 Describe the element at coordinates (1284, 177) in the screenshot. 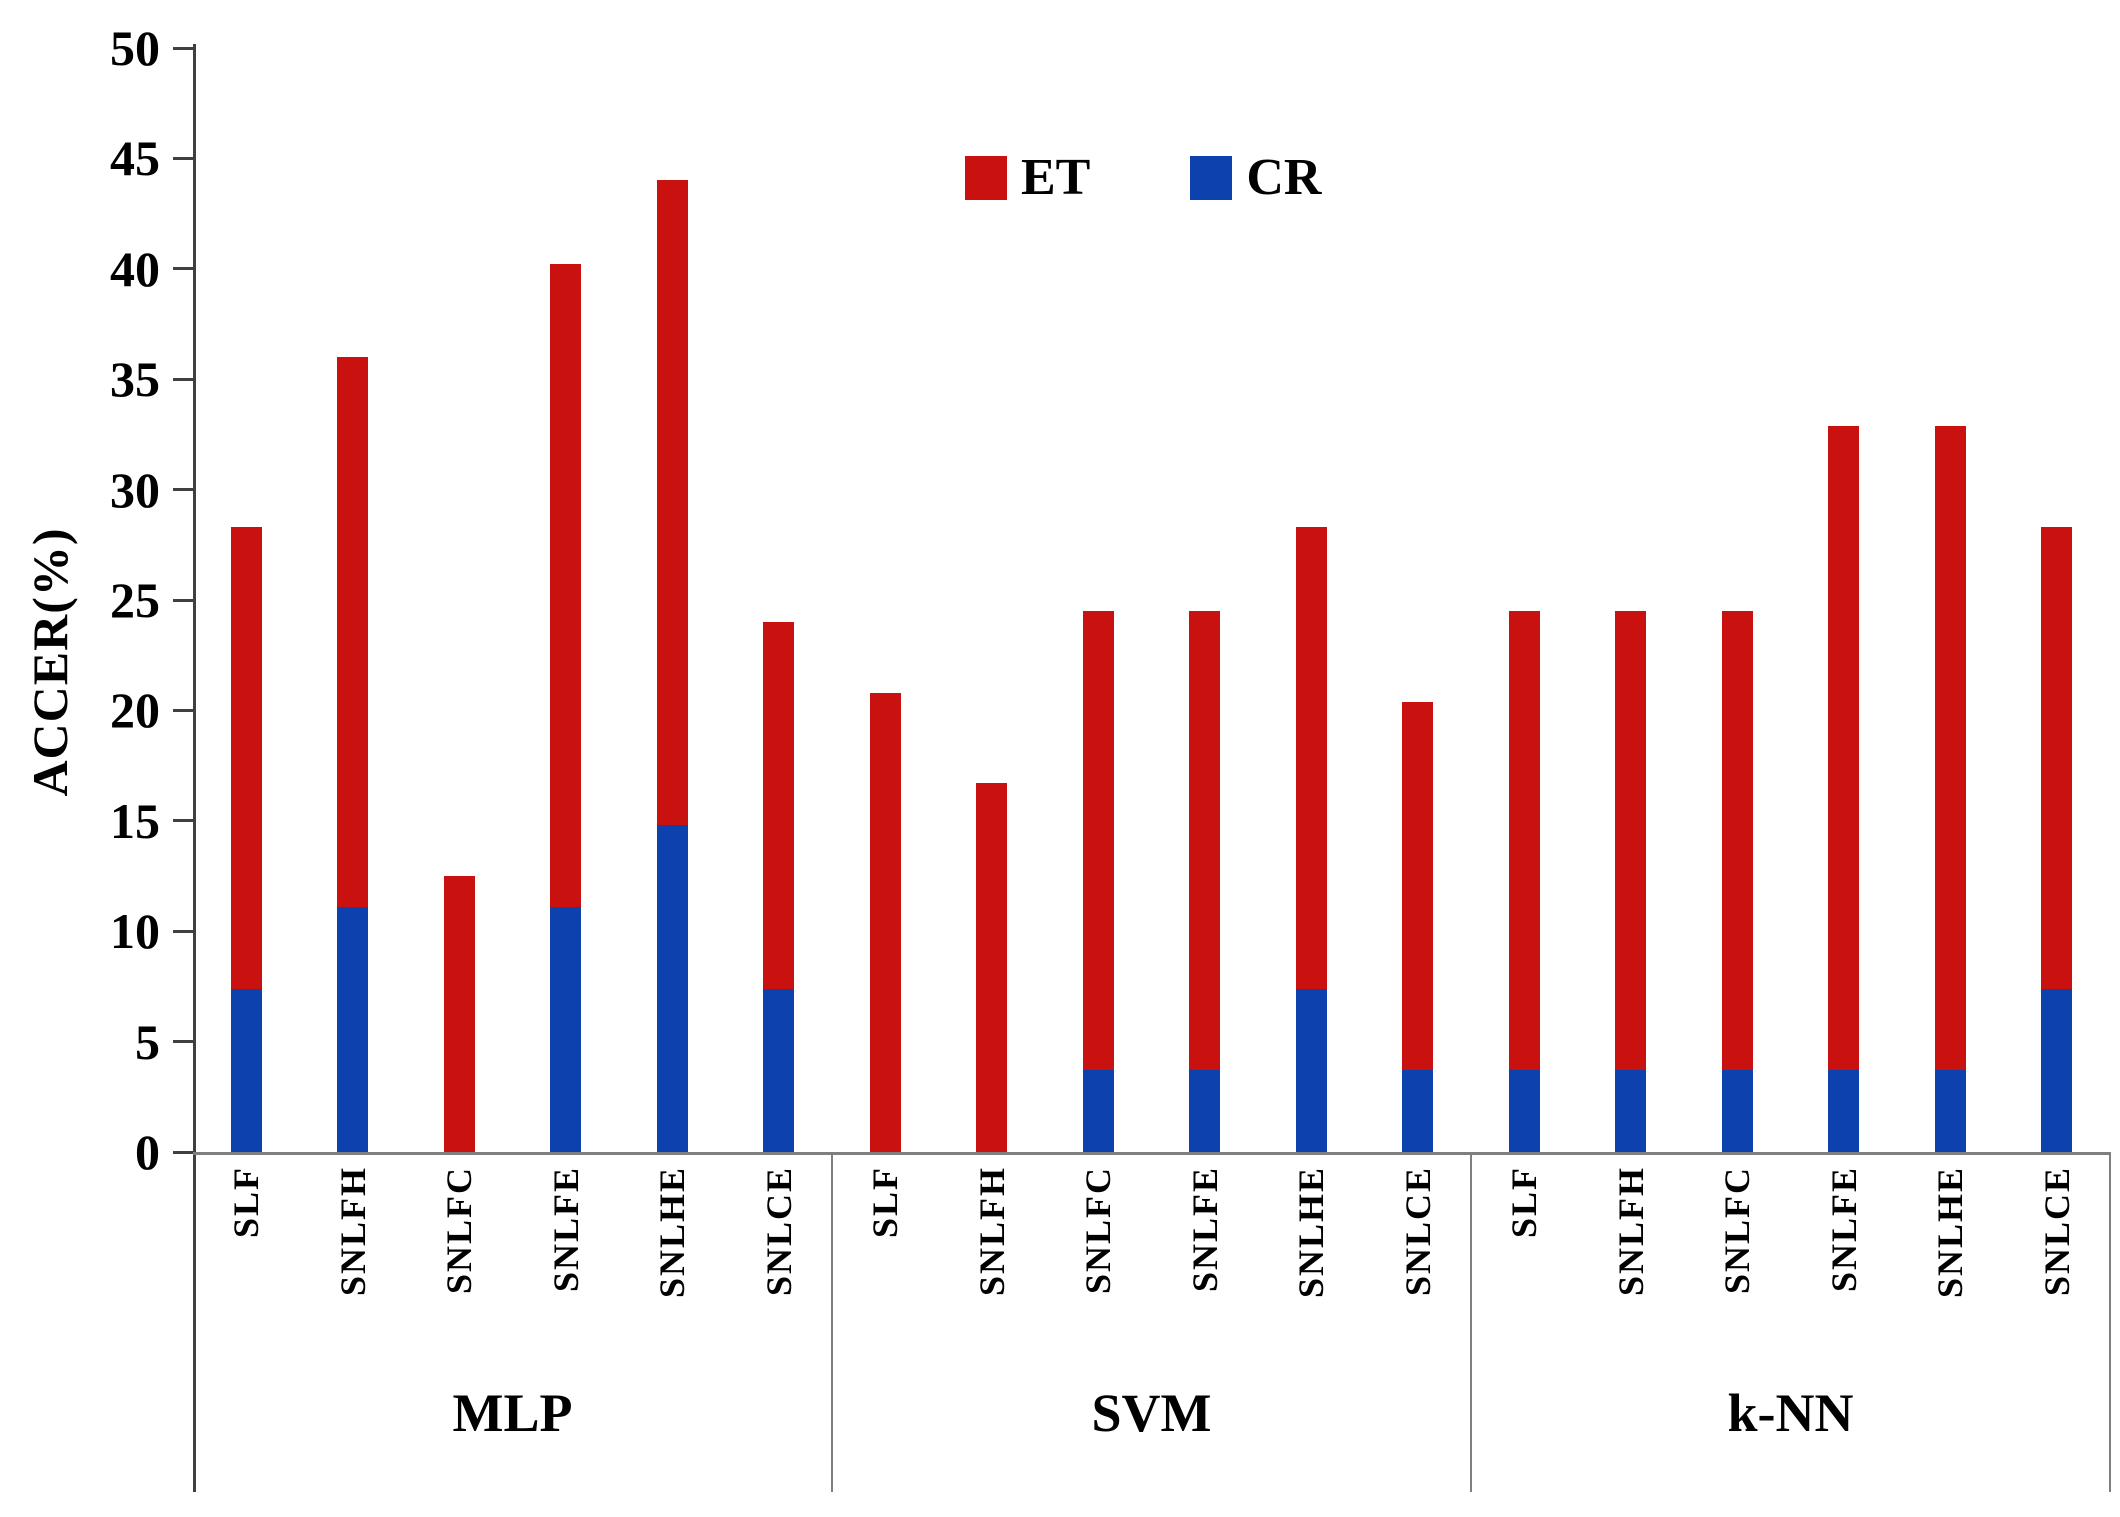

I see `legend-label-cr: CR` at that location.